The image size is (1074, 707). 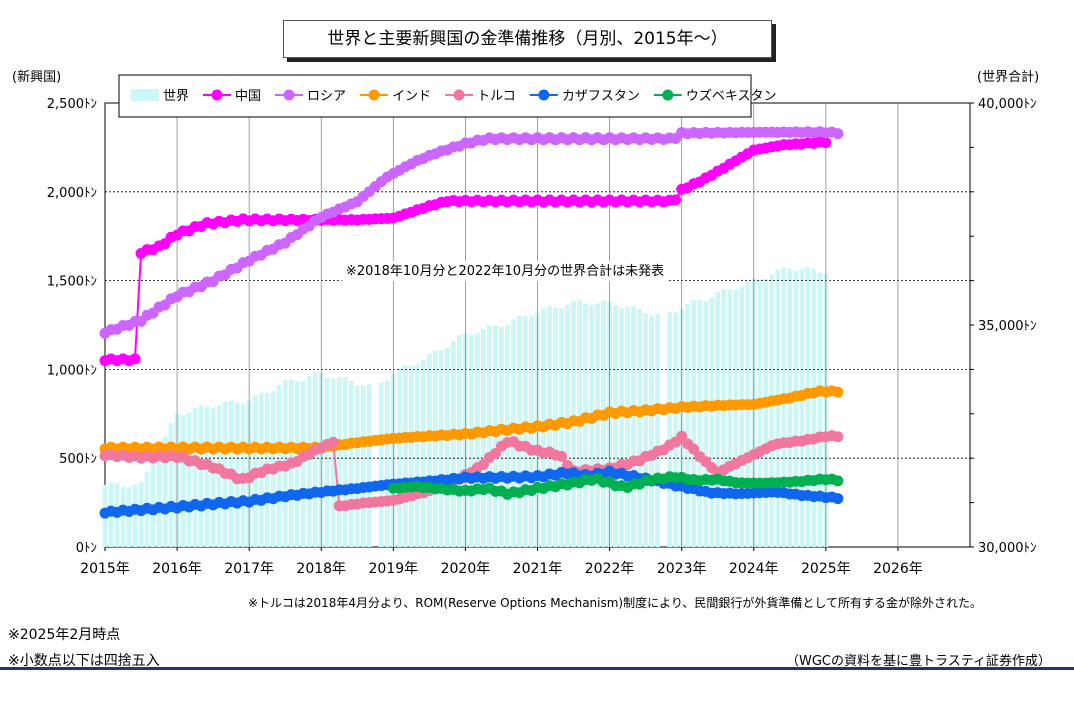 What do you see at coordinates (1008, 77) in the screenshot?
I see `right-axis-label: (世界合計)` at bounding box center [1008, 77].